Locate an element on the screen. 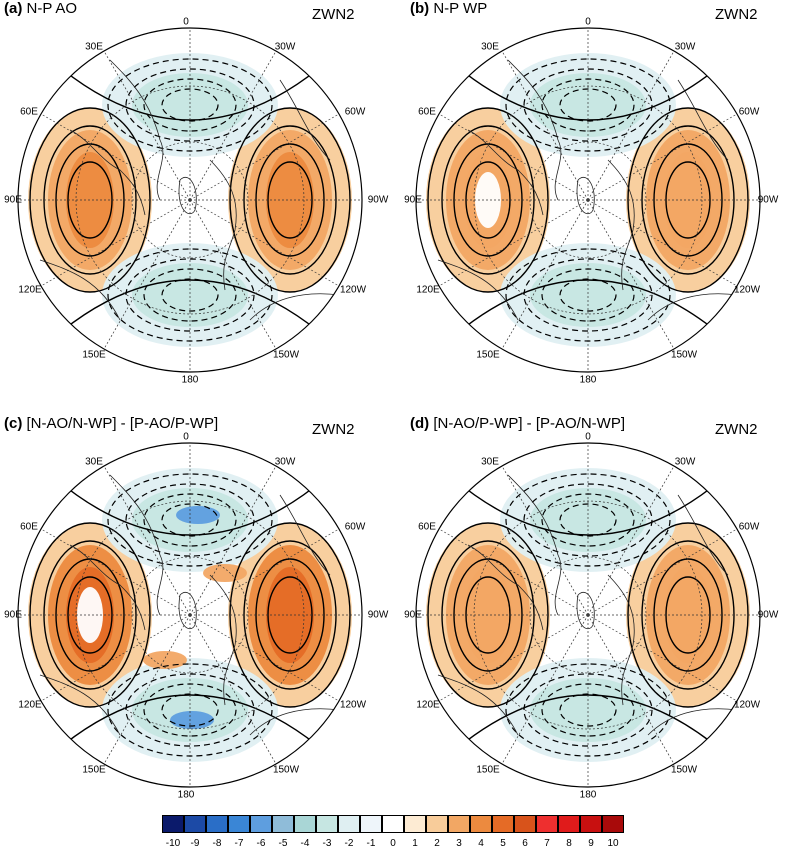 This screenshot has height=850, width=785. panel-title: (a) N-P AO is located at coordinates (40, 8).